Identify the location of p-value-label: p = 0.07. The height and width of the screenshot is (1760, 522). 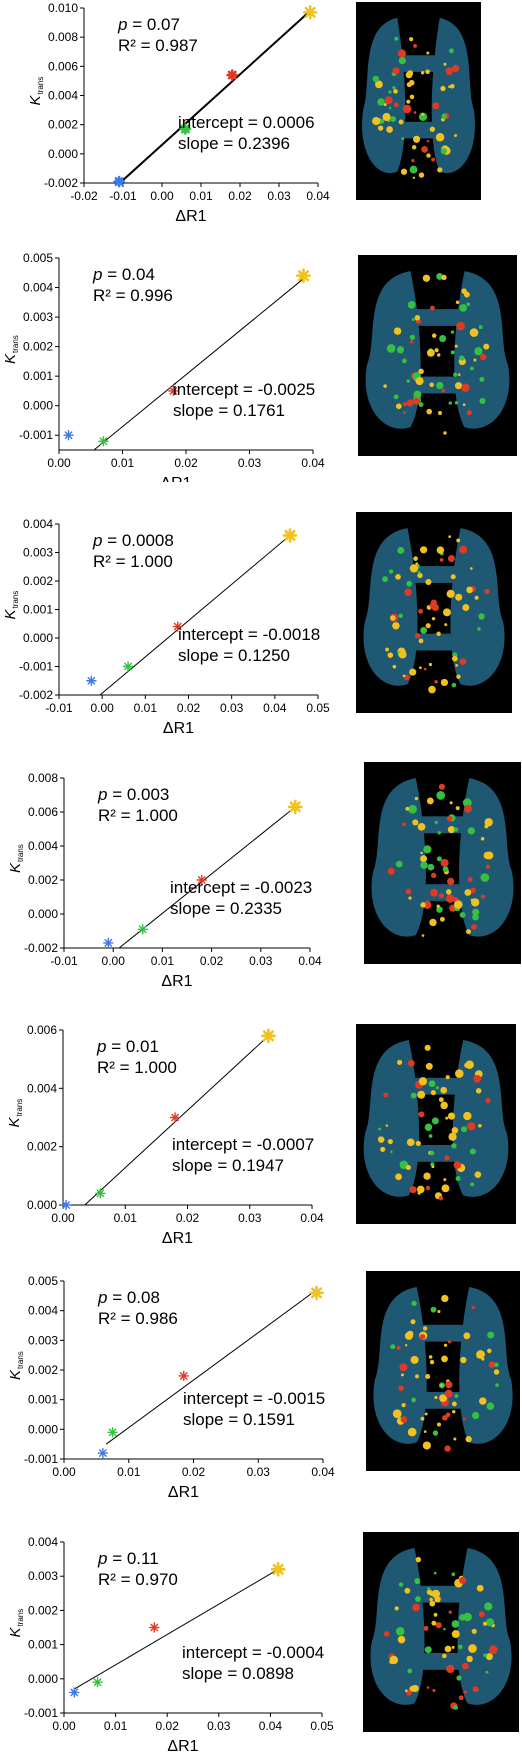
(148, 24).